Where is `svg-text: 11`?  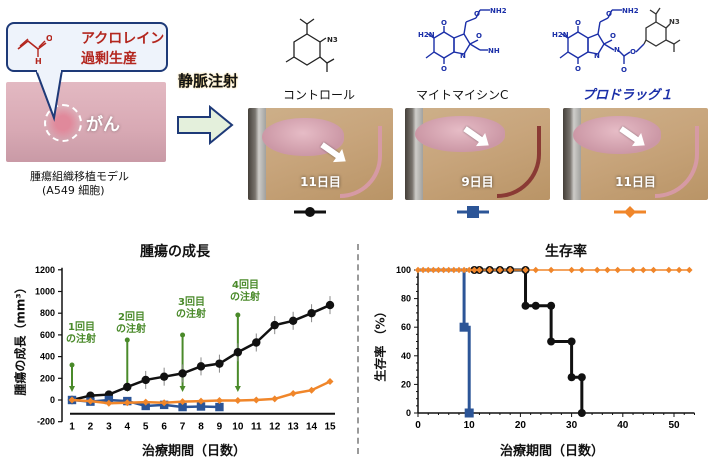
svg-text: 11 is located at coordinates (256, 427).